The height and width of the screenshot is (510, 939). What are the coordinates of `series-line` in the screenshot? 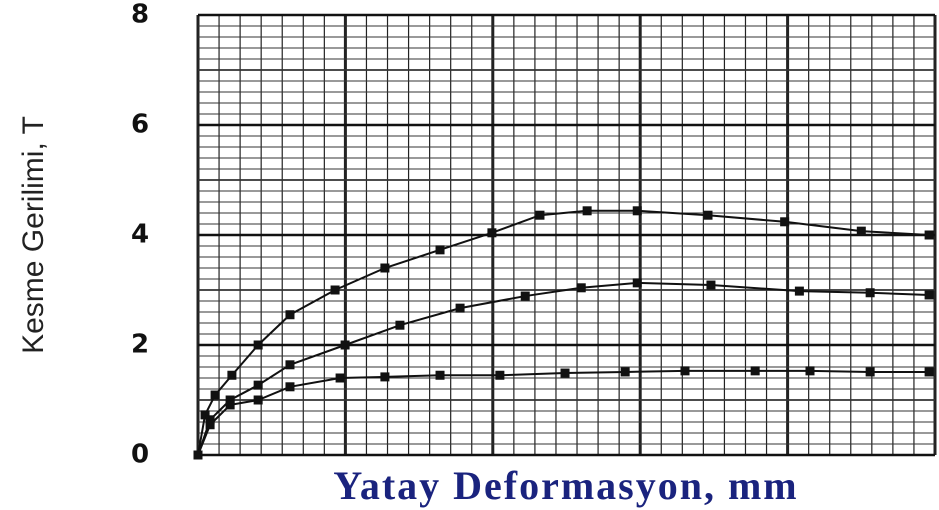 It's located at (563, 412).